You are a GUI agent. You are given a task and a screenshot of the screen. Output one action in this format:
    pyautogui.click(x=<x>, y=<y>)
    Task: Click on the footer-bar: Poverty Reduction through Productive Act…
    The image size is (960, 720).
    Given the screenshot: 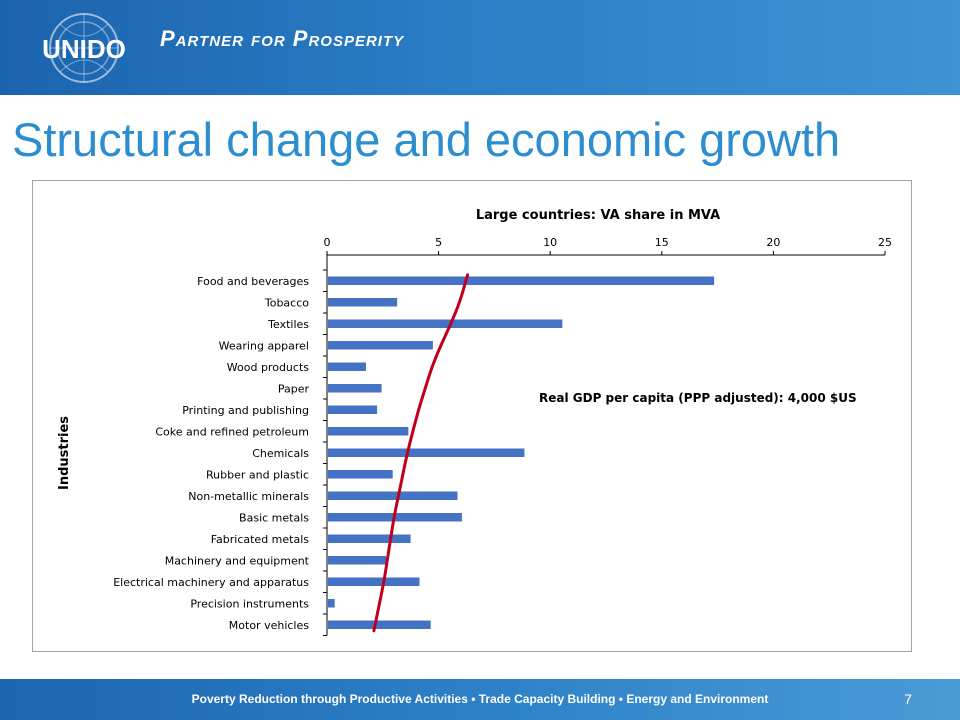 What is the action you would take?
    pyautogui.click(x=480, y=699)
    